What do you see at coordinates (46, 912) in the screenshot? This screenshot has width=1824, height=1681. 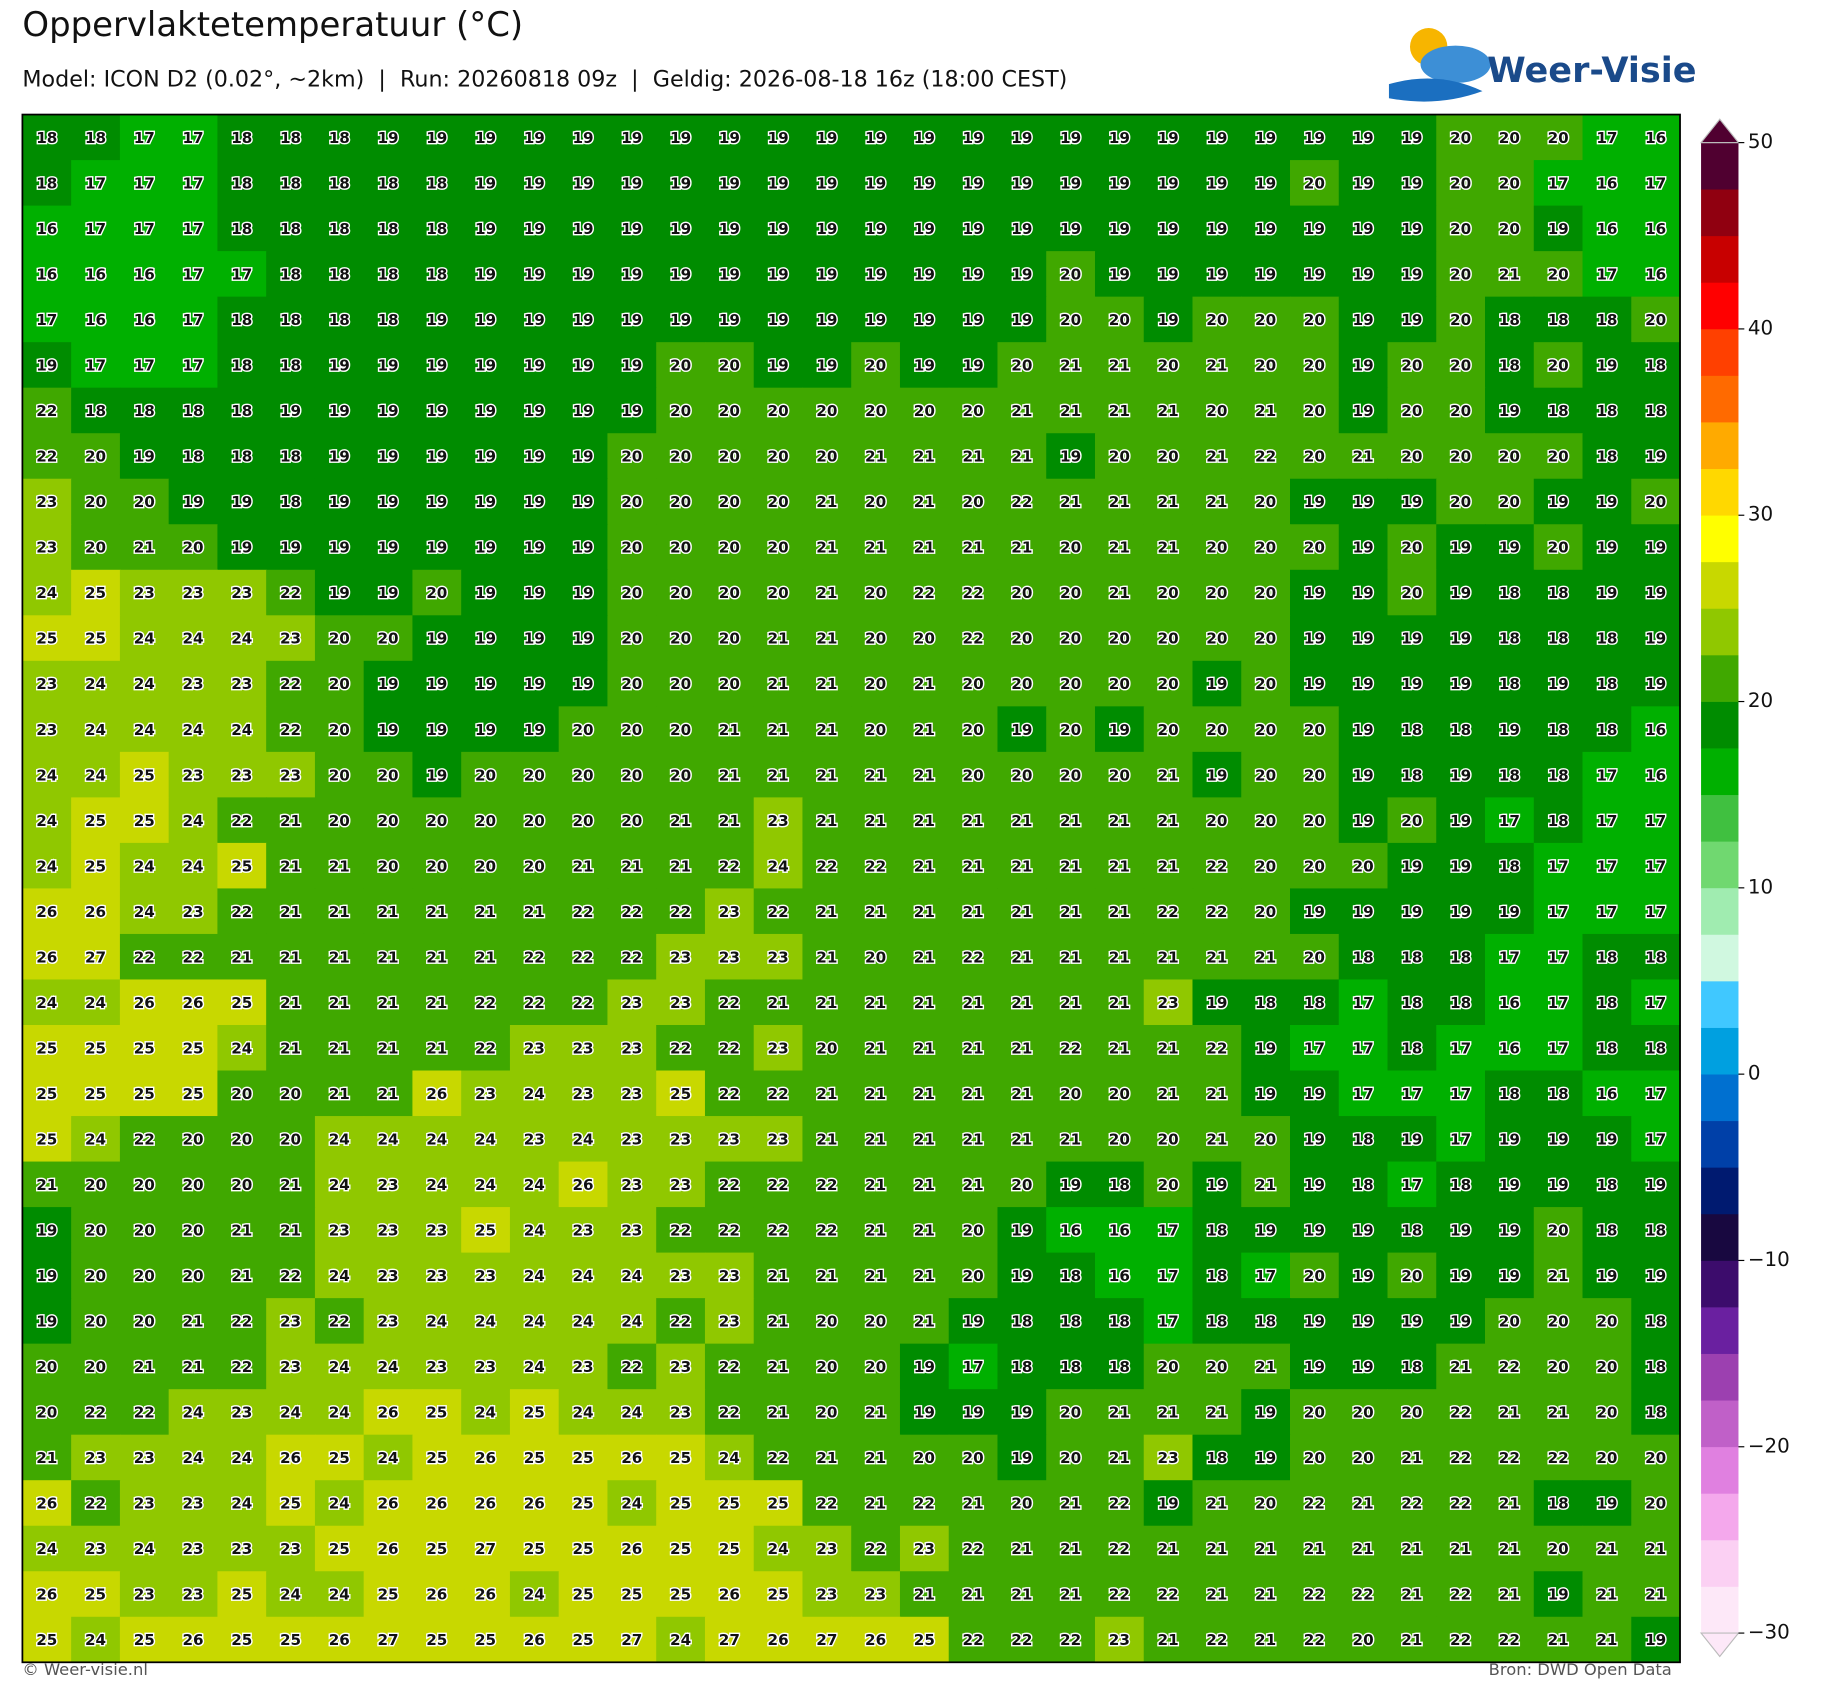 I see `temperature-label: 26` at bounding box center [46, 912].